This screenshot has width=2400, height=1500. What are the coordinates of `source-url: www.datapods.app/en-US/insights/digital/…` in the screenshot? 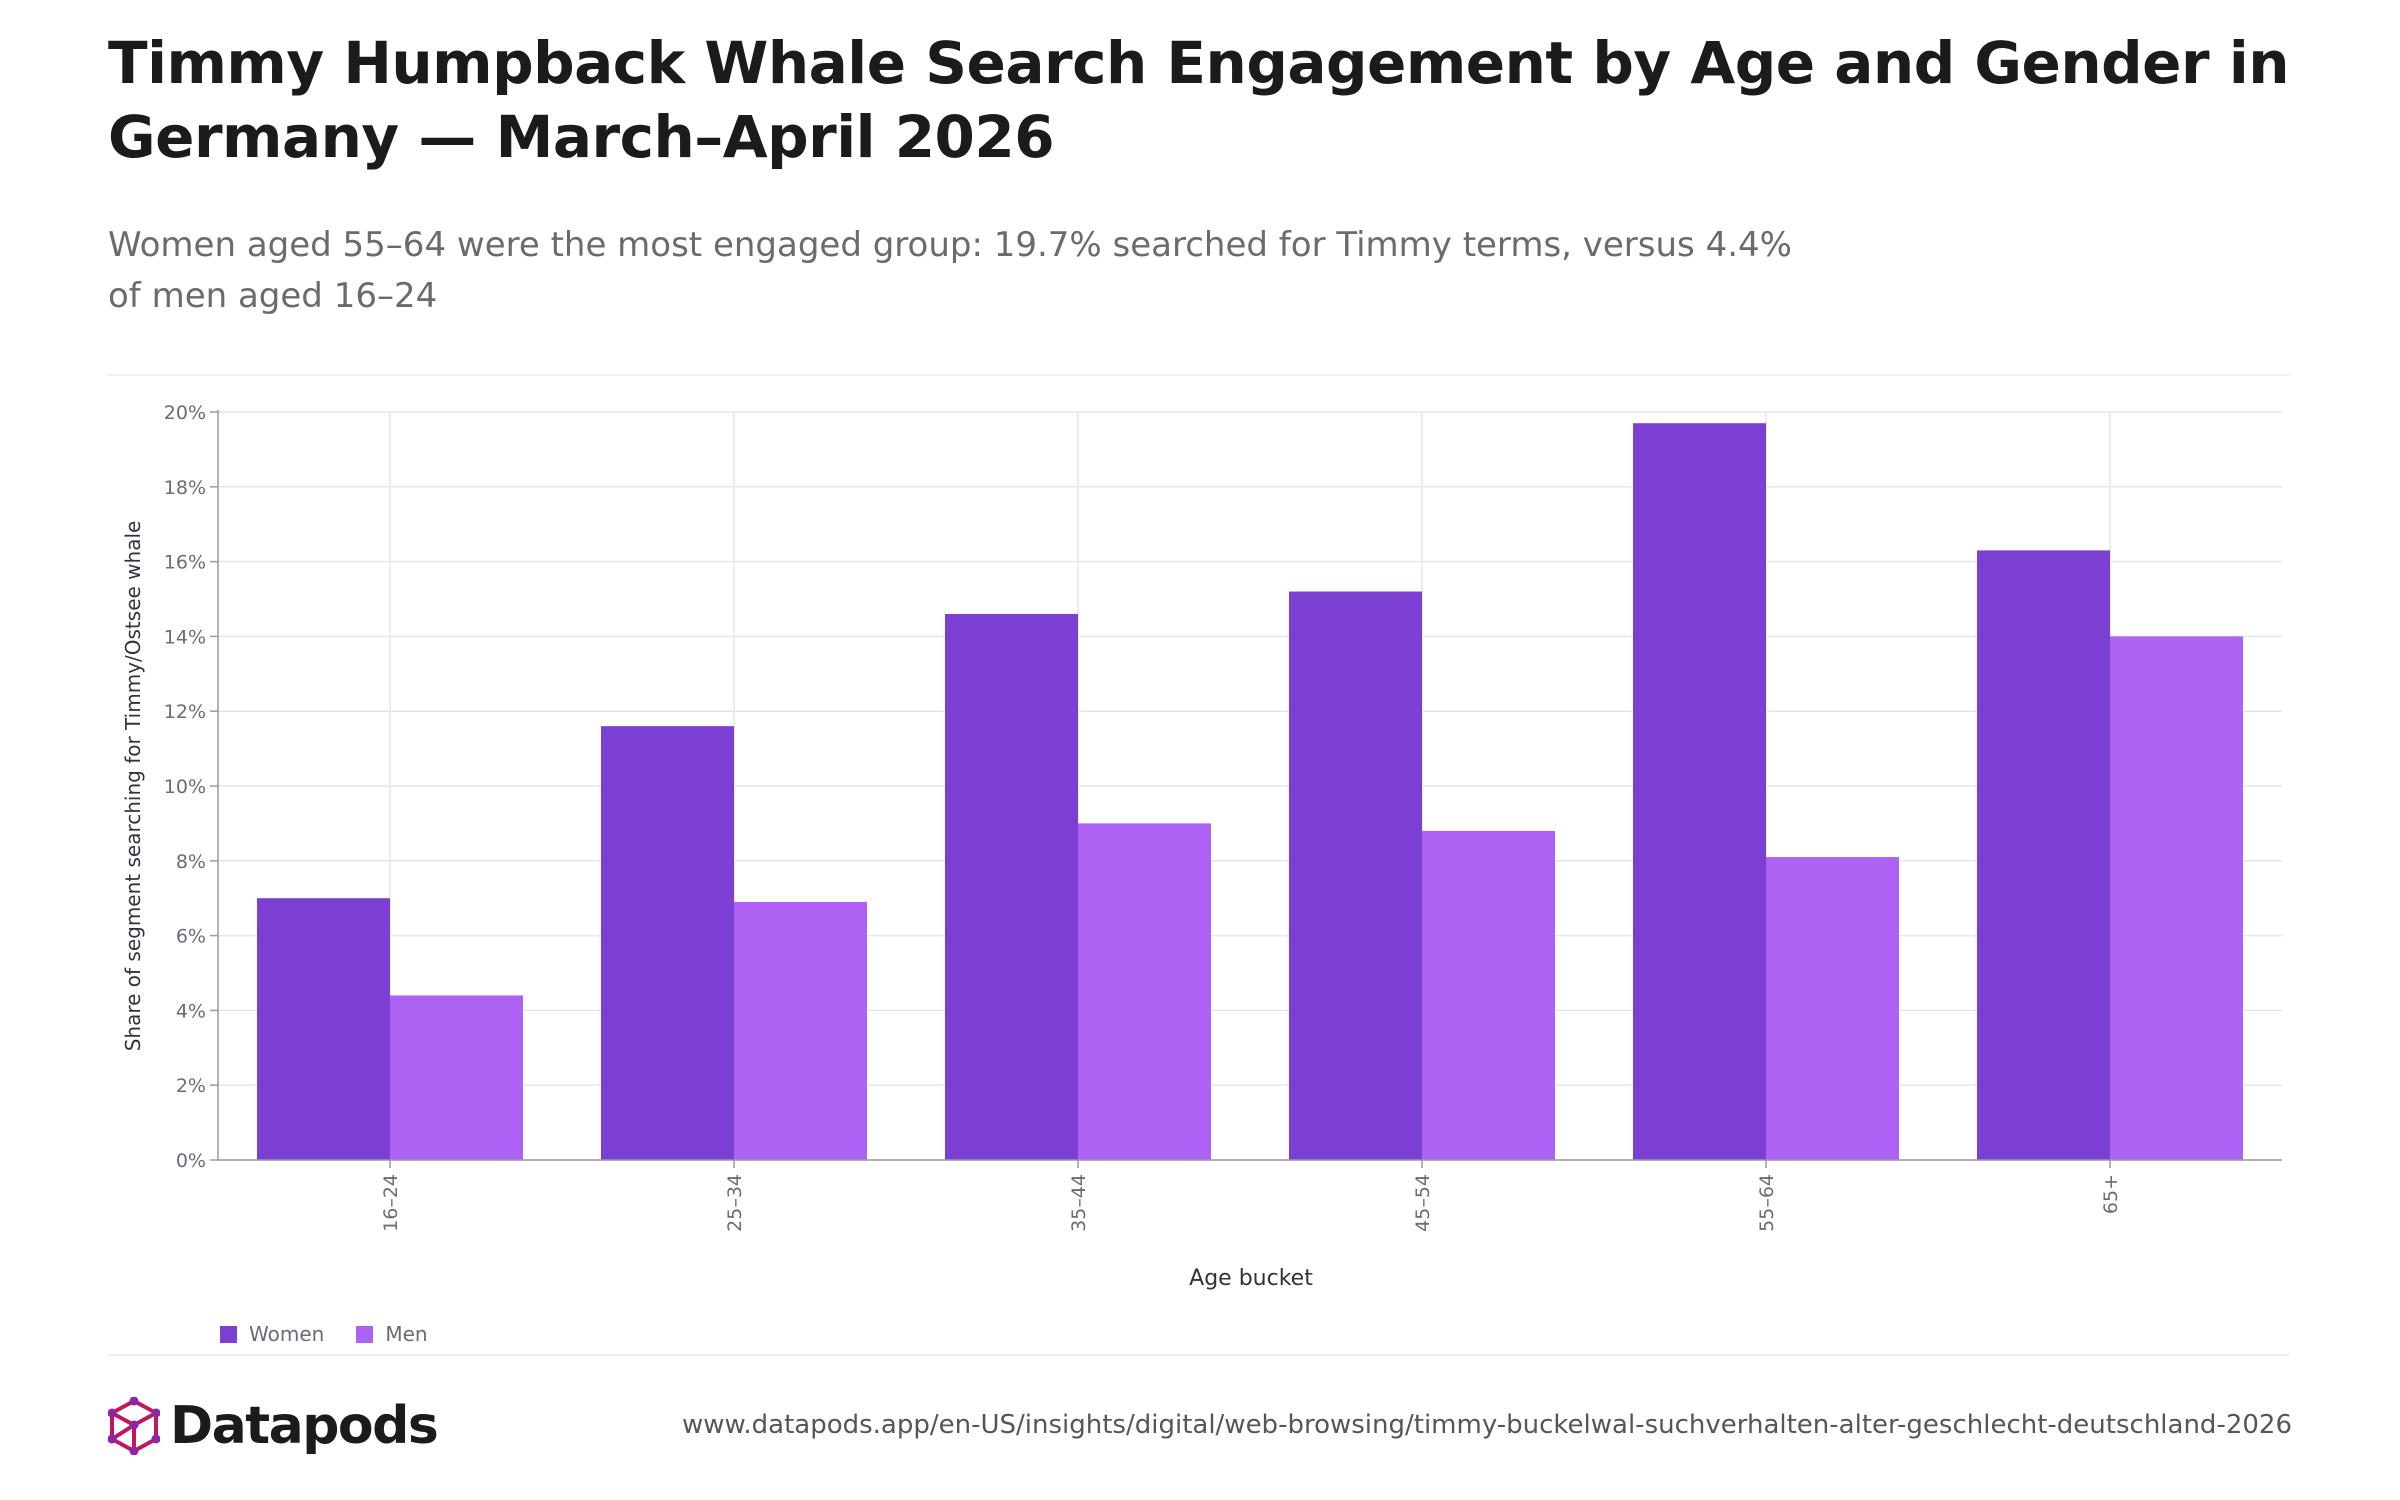 It's located at (1486, 1425).